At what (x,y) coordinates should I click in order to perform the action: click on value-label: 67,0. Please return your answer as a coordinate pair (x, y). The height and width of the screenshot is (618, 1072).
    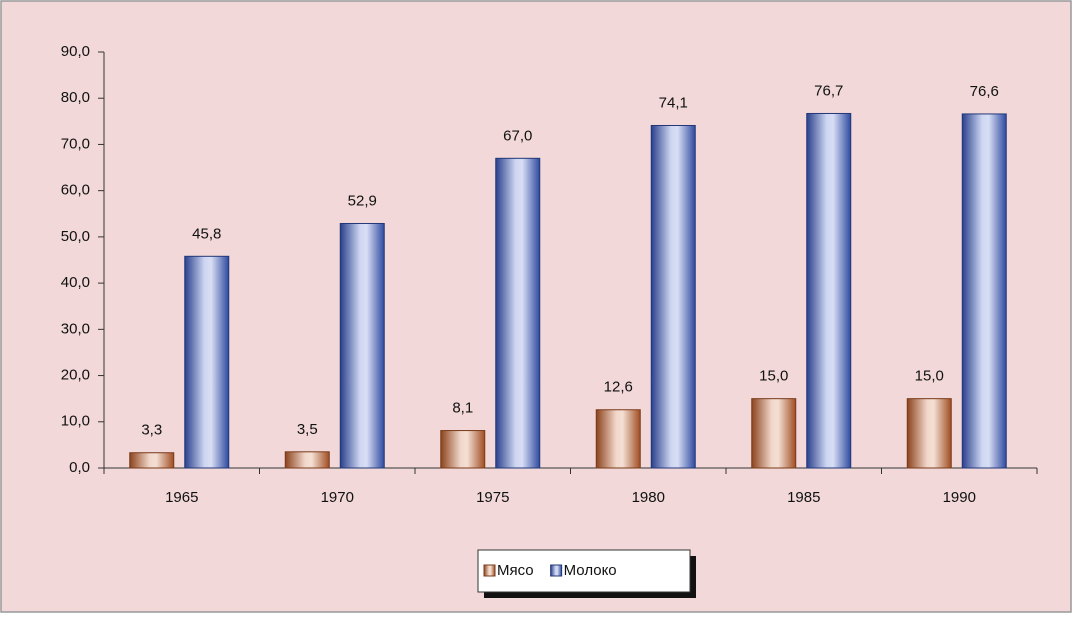
    Looking at the image, I should click on (517, 135).